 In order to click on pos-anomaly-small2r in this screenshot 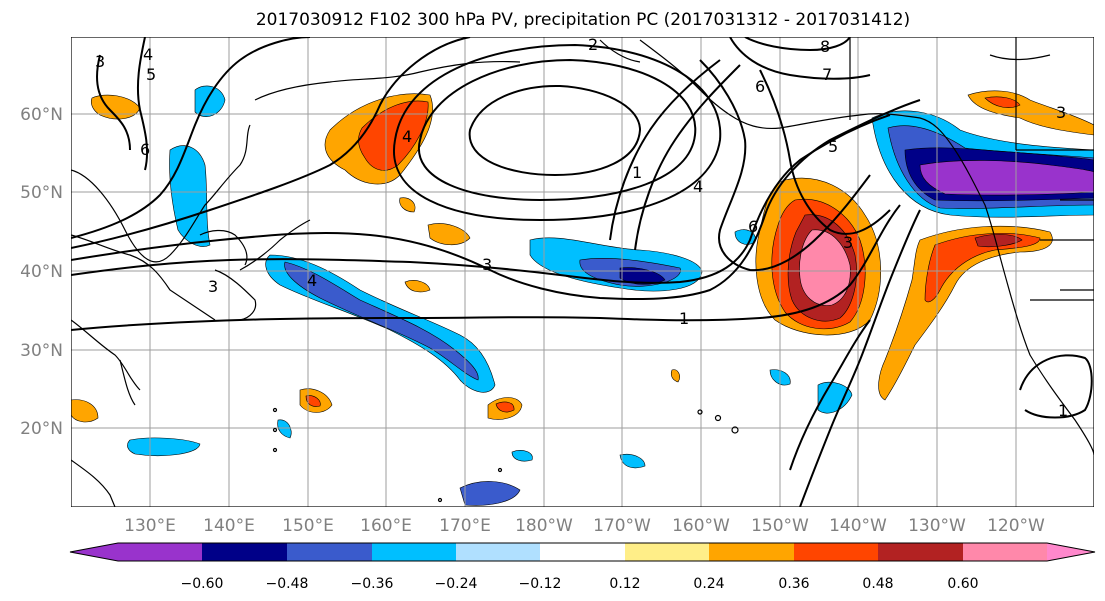, I will do `click(313, 401)`.